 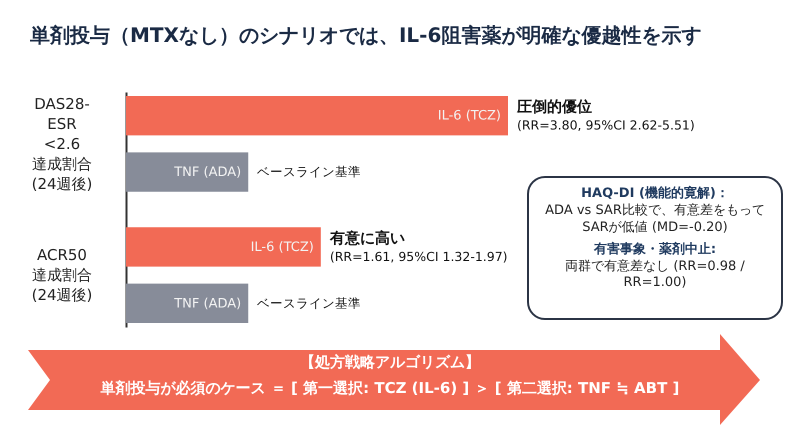 What do you see at coordinates (208, 304) in the screenshot?
I see `text: TNF (ADA)` at bounding box center [208, 304].